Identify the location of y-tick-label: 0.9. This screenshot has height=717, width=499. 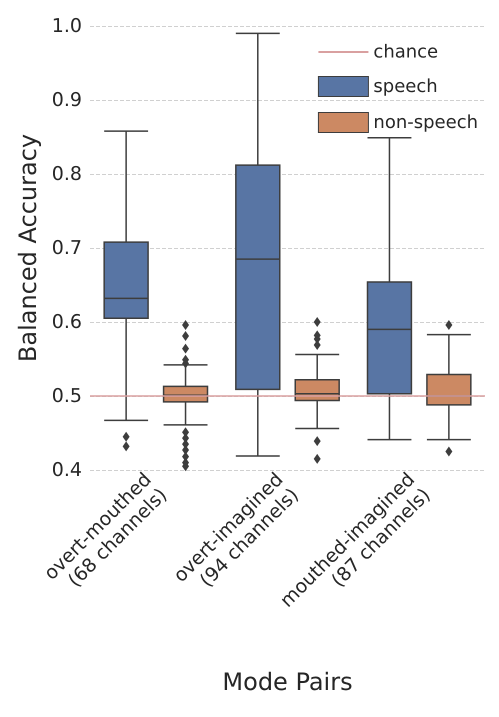
(67, 100).